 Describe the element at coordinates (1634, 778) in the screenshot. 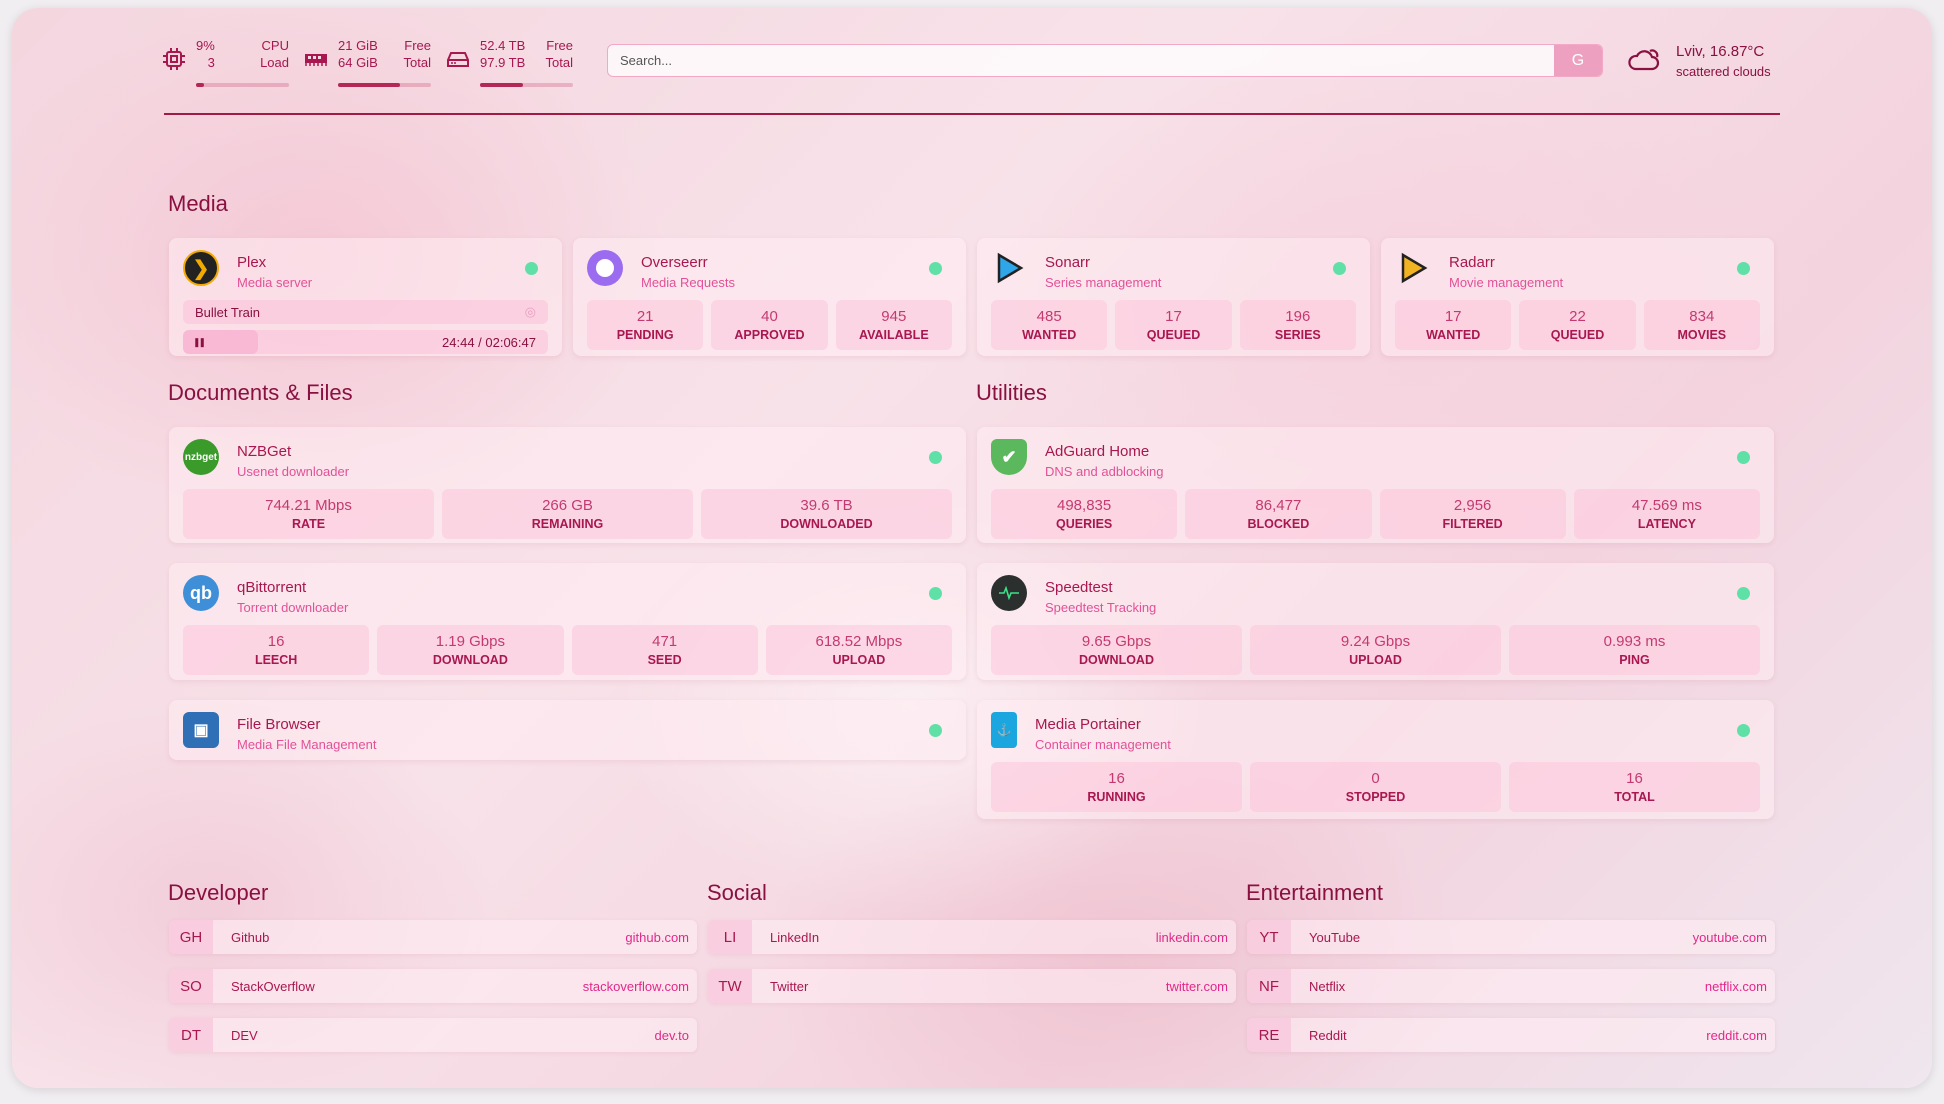

I see `stat-value: 16` at that location.